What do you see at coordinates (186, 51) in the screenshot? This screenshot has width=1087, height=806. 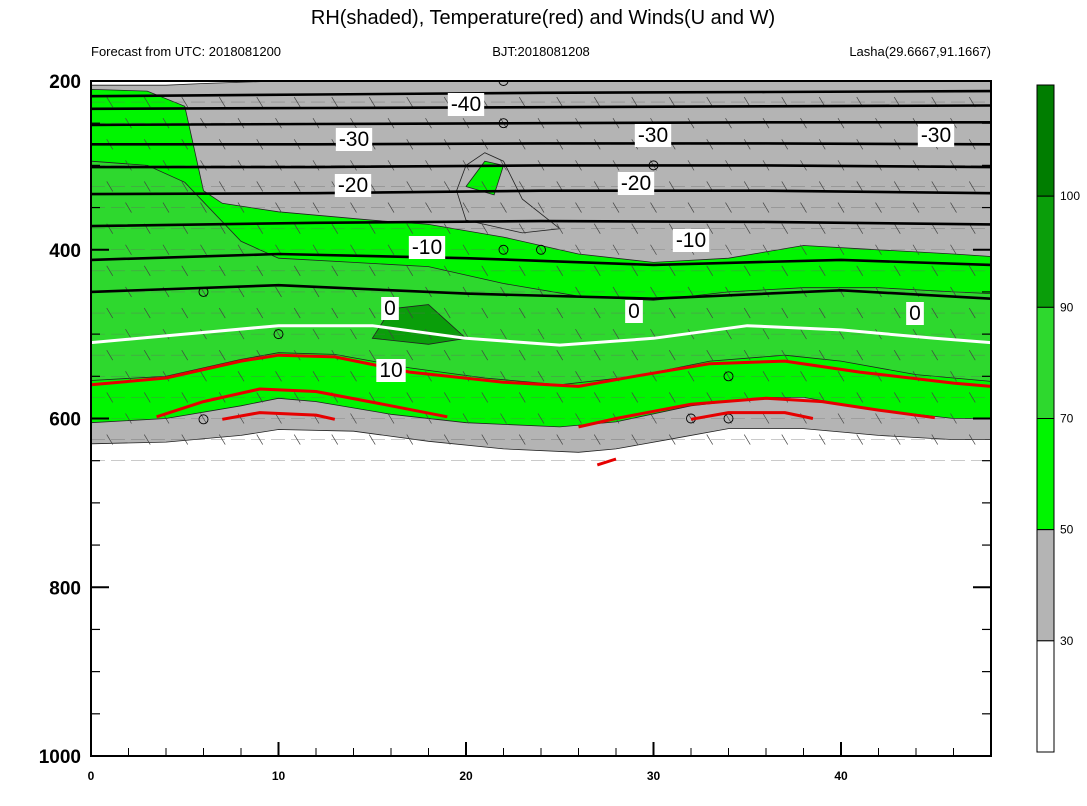 I see `forecast-subtitle: Forecast from UTC: 2018081200` at bounding box center [186, 51].